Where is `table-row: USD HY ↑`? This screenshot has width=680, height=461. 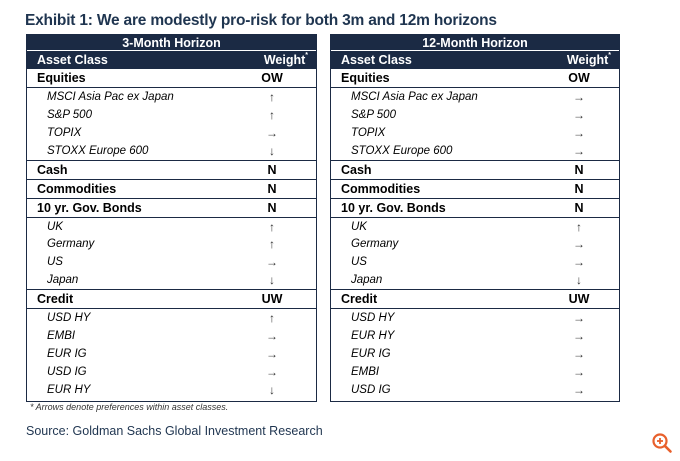 table-row: USD HY ↑ is located at coordinates (171, 318).